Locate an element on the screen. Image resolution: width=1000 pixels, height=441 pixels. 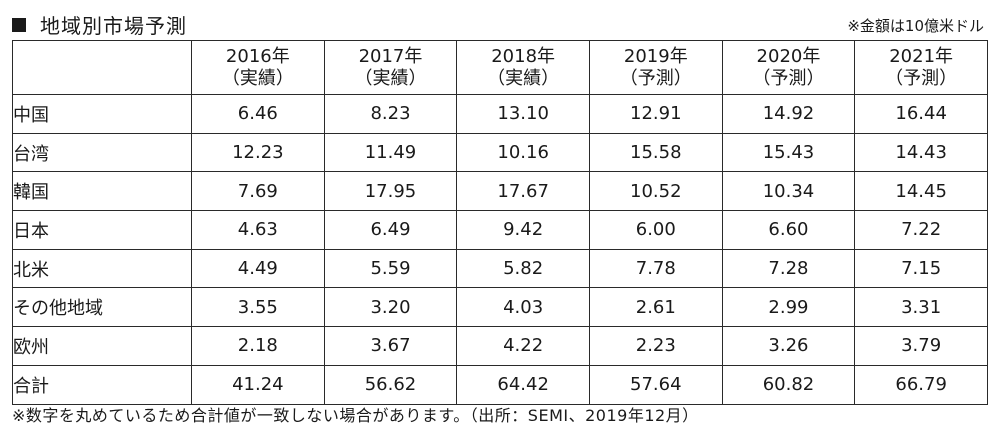
table-row-total: 合計 41.24 56.62 64.42 57.64 60.82 66.79 is located at coordinates (500, 384).